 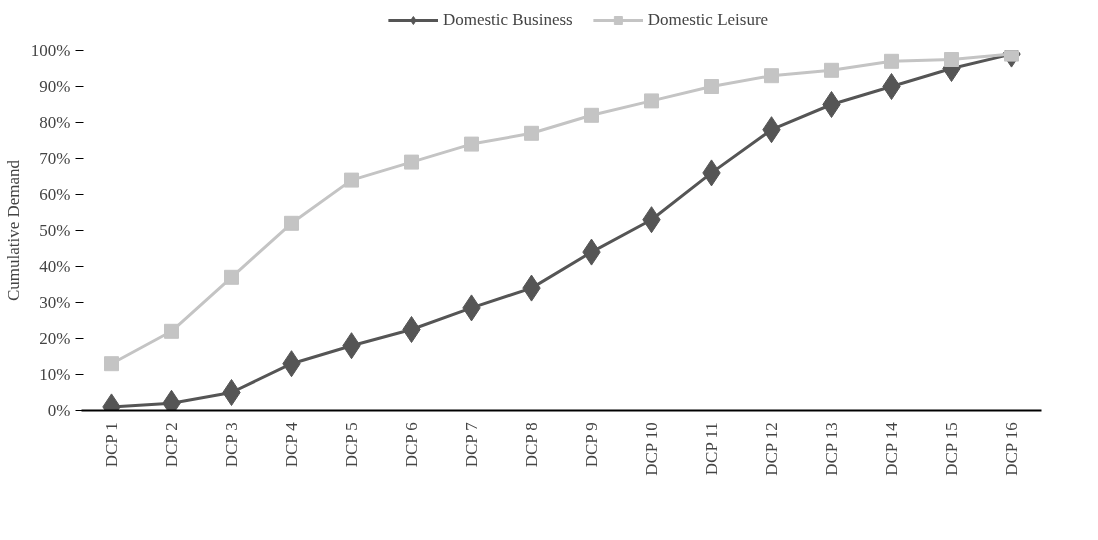 What do you see at coordinates (55, 266) in the screenshot?
I see `y-tick-label: 40%` at bounding box center [55, 266].